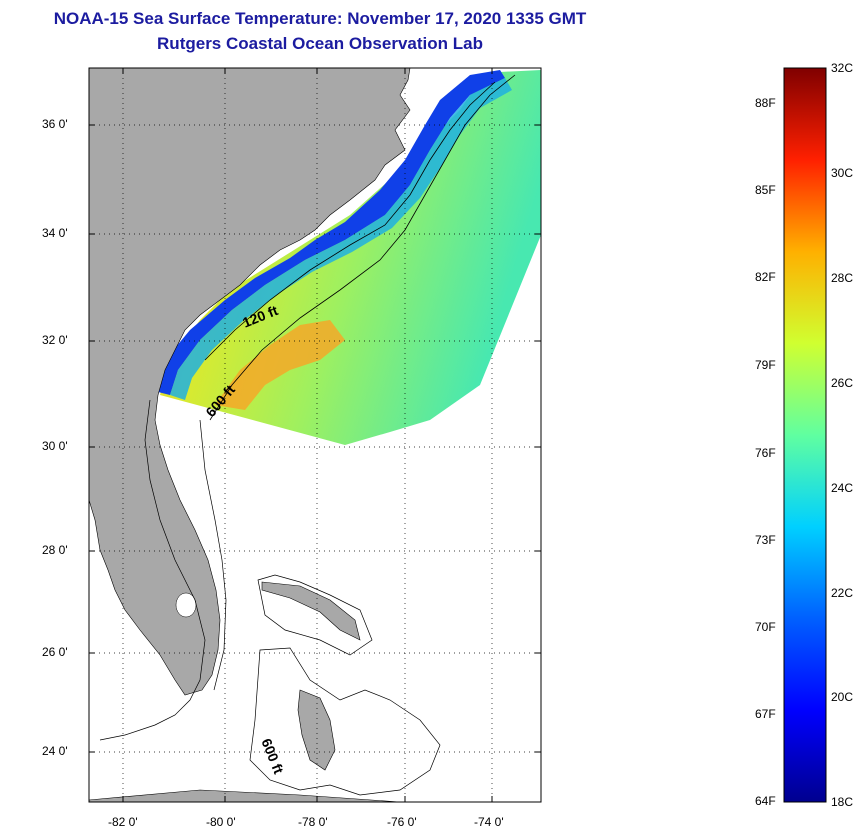 Image resolution: width=865 pixels, height=832 pixels. Describe the element at coordinates (280, 365) in the screenshot. I see `gulf-stream-warm-core` at that location.